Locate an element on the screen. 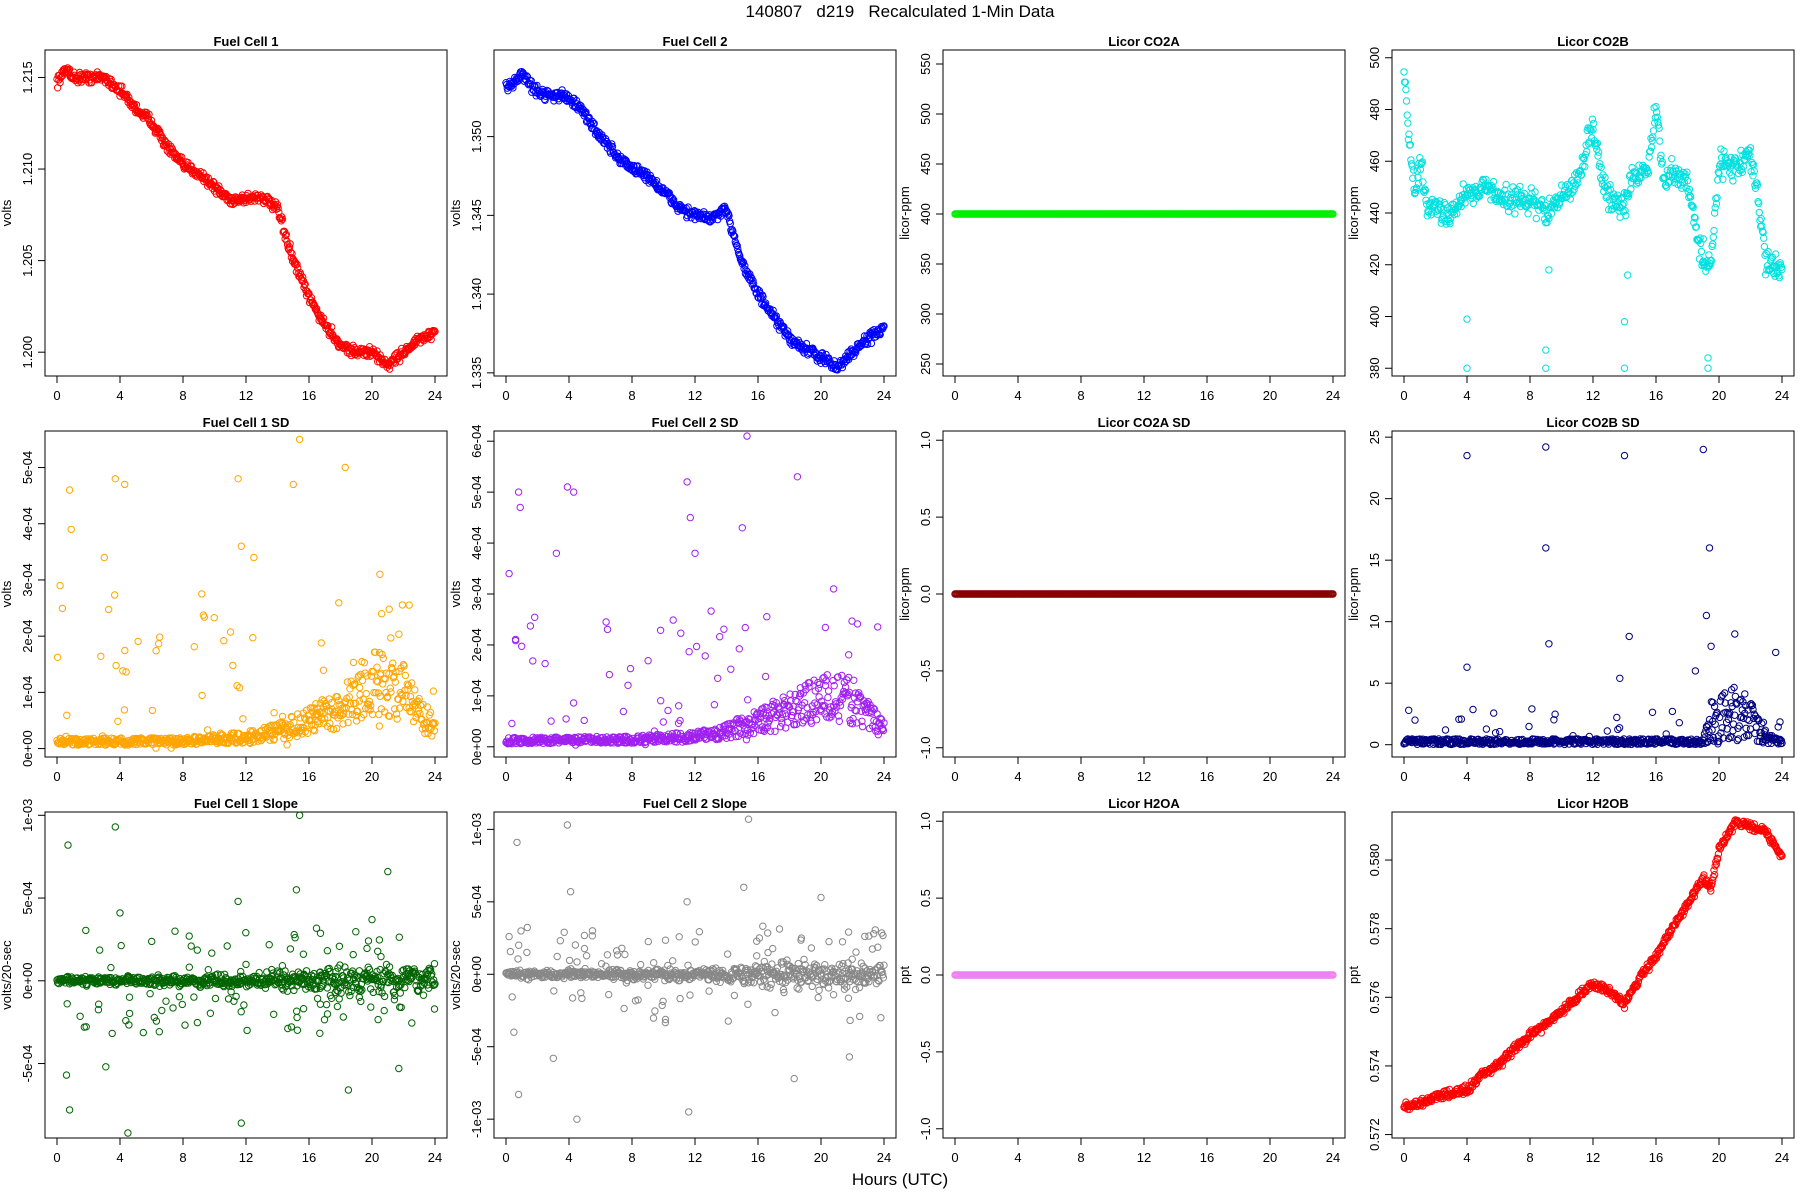 The width and height of the screenshot is (1800, 1200). y-tick-label: 5 is located at coordinates (1374, 683).